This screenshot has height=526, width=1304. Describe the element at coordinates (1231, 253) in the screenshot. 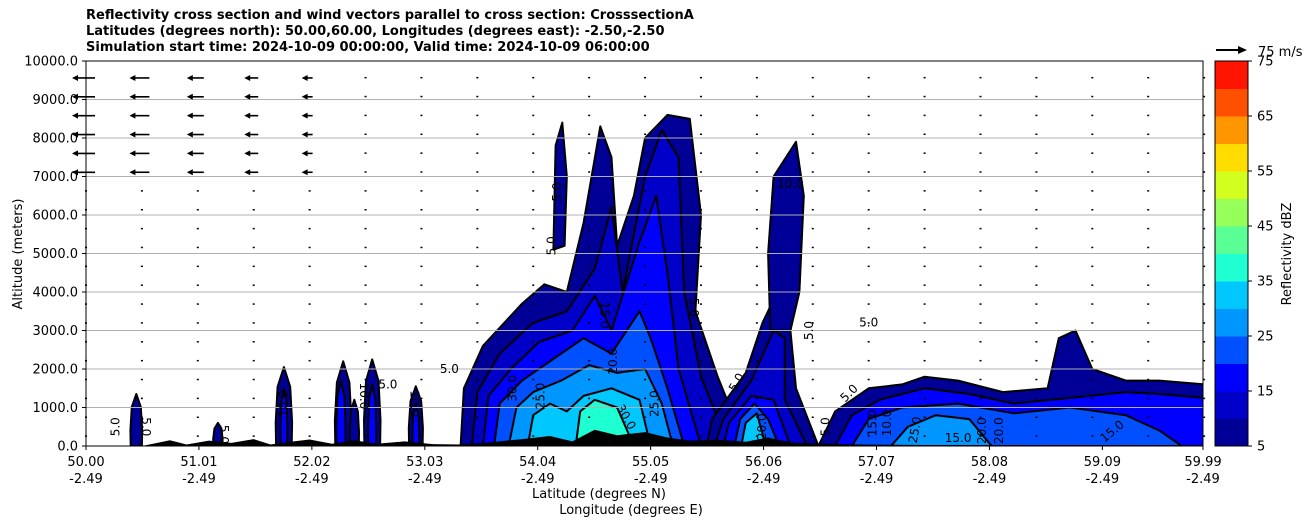

I see `colorbar-frame` at that location.